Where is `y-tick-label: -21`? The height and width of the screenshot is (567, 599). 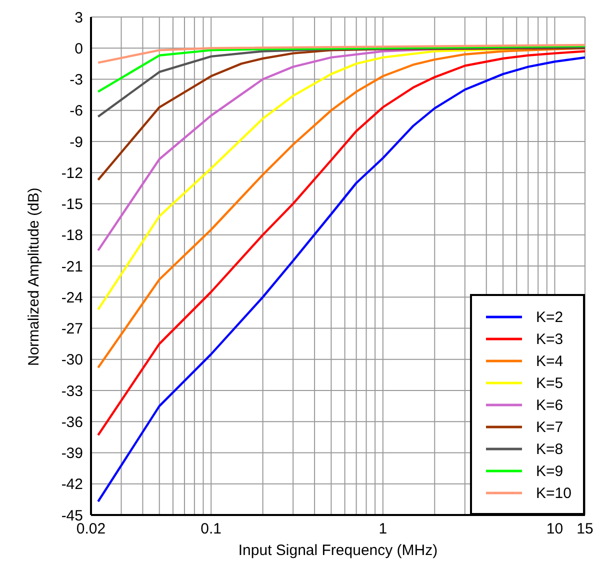
y-tick-label: -21 is located at coordinates (72, 267).